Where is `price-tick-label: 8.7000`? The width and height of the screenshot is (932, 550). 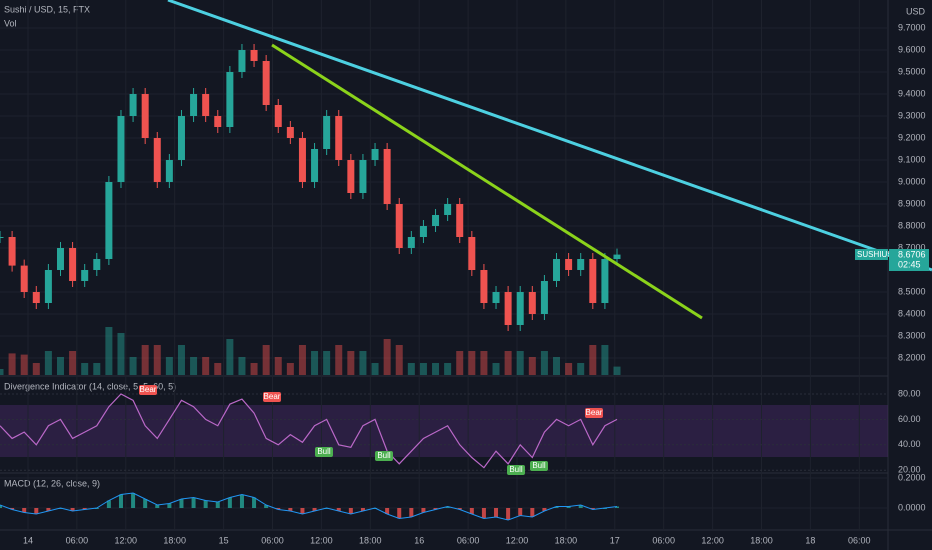
price-tick-label: 8.7000 is located at coordinates (912, 247).